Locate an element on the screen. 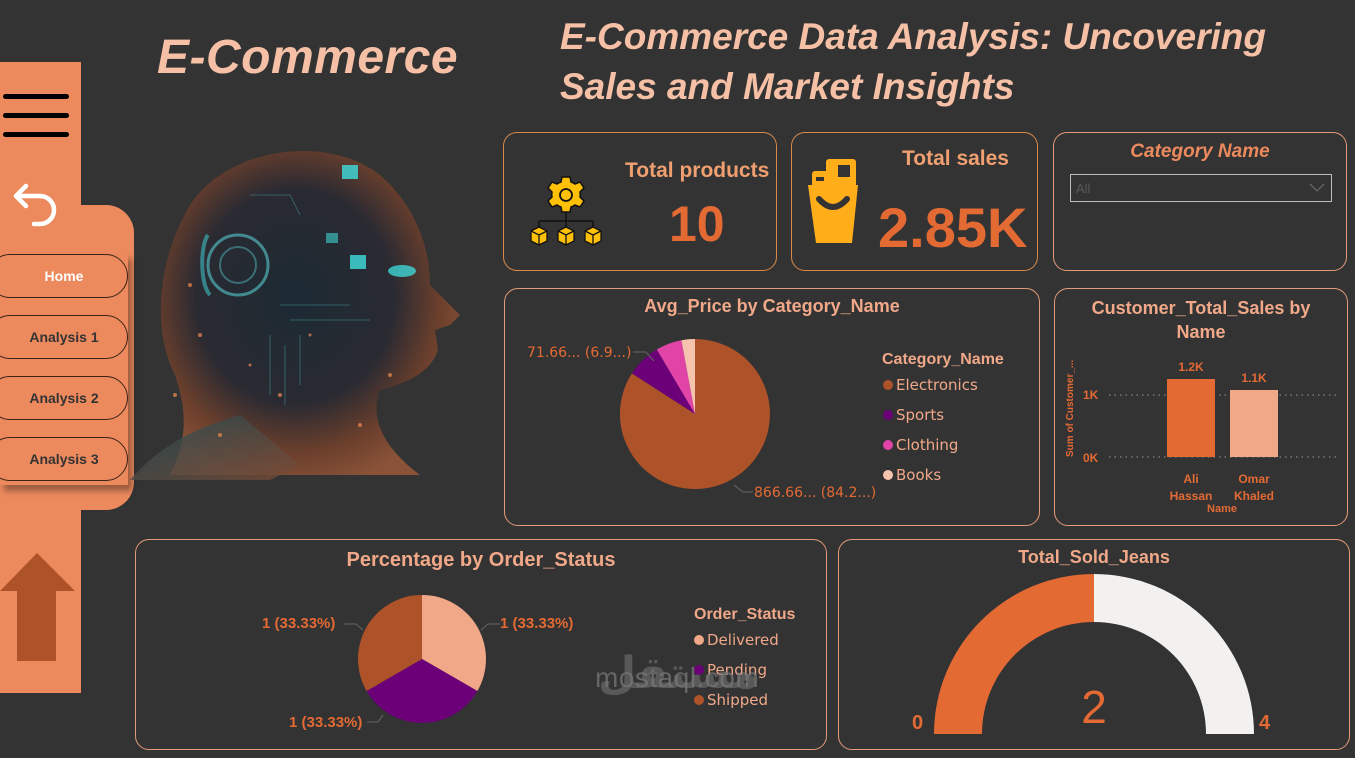 This screenshot has height=758, width=1355. gauge-max: 4 is located at coordinates (1265, 723).